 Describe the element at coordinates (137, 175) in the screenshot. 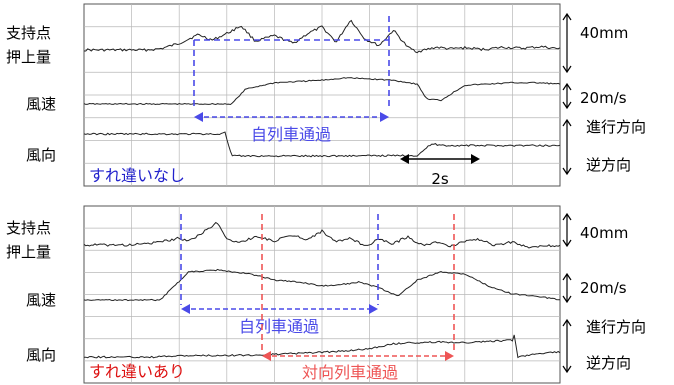

I see `scenario-label-none: すれ違いなし` at that location.